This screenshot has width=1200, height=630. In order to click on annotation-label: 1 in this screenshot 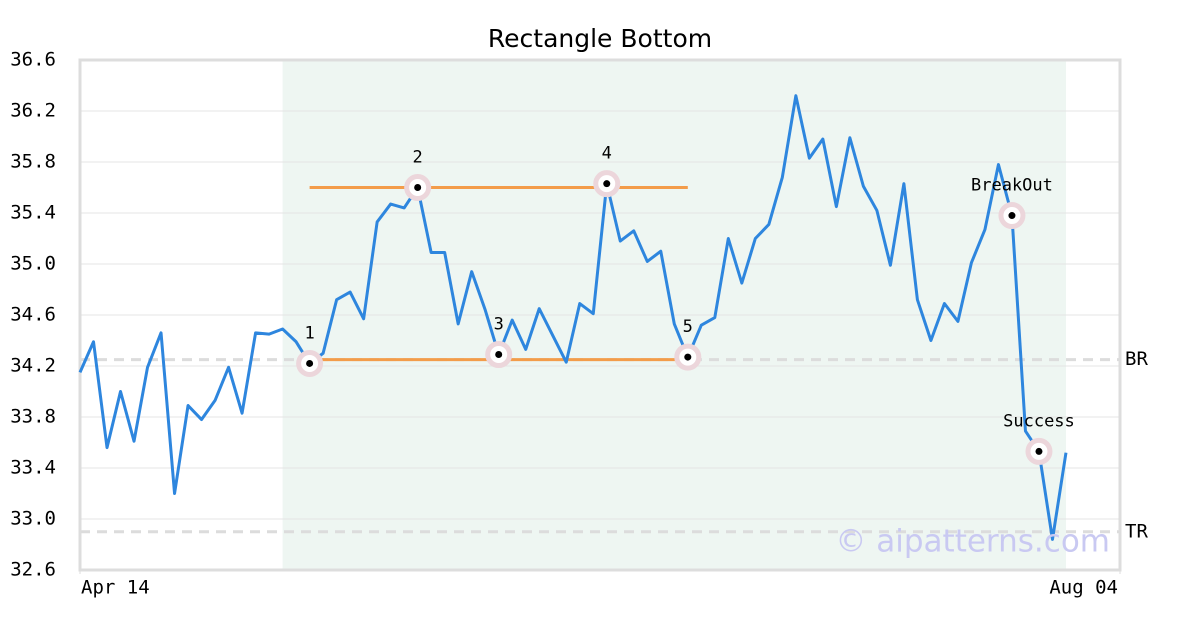, I will do `click(309, 333)`.